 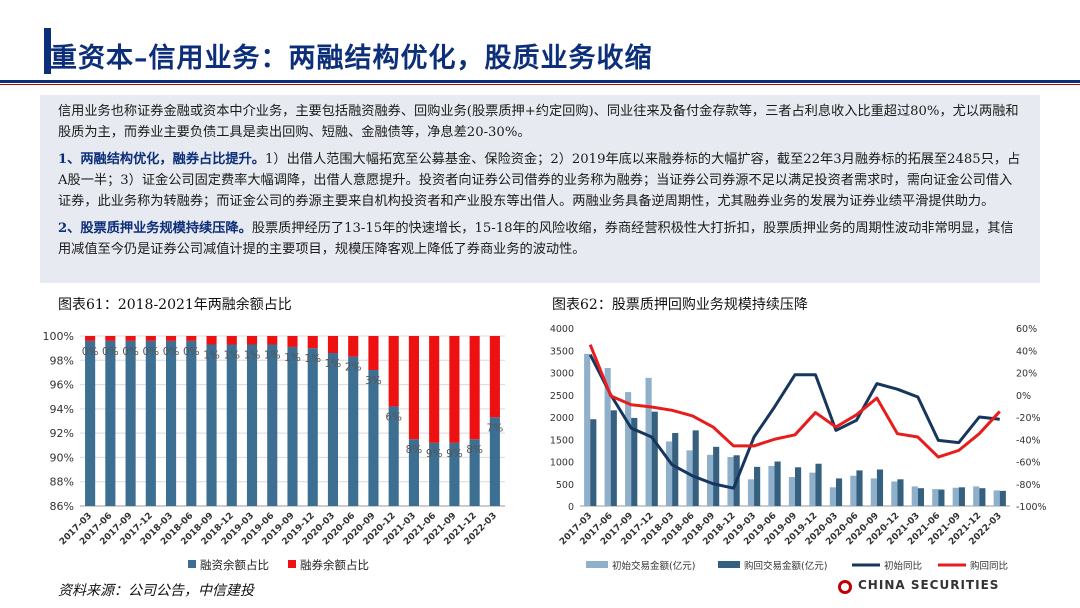 What do you see at coordinates (62, 409) in the screenshot?
I see `y-tick-label: 94%` at bounding box center [62, 409].